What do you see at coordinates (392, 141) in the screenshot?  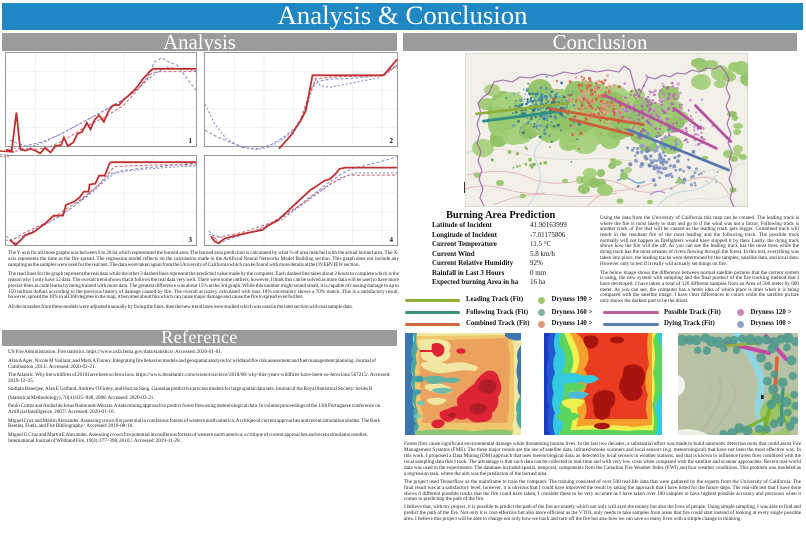 I see `svg-text: 2` at bounding box center [392, 141].